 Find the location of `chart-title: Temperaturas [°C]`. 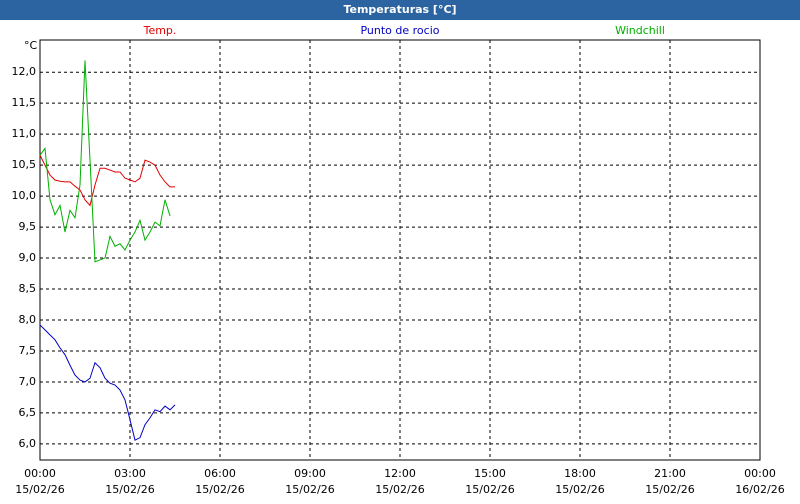

chart-title: Temperaturas [°C] is located at coordinates (399, 9).